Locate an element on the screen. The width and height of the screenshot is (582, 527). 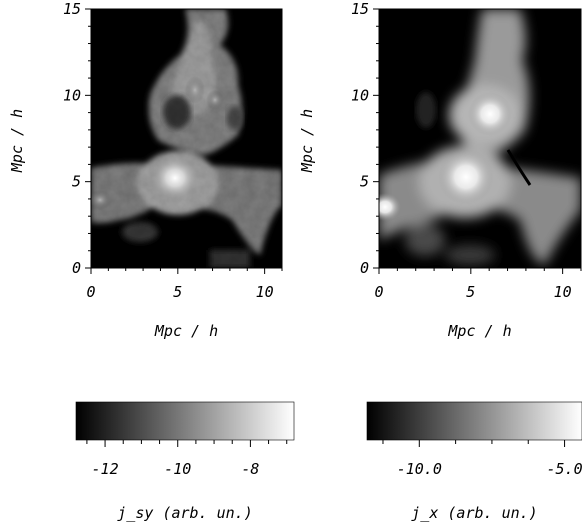
colorbar-tick-label: -10.0 is located at coordinates (419, 469).